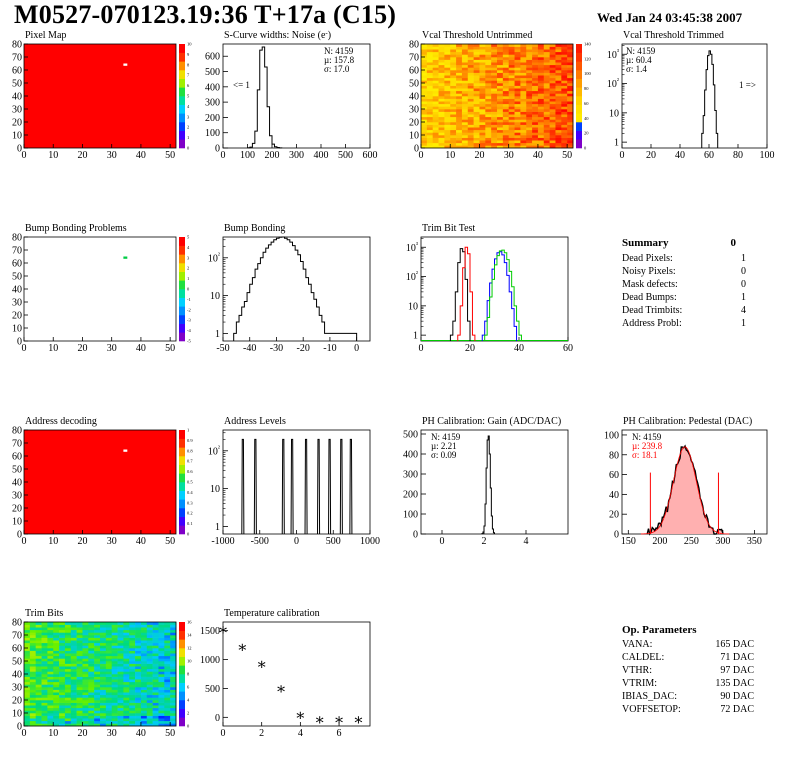  What do you see at coordinates (414, 97) in the screenshot?
I see `y-tick-label: 40` at bounding box center [414, 97].